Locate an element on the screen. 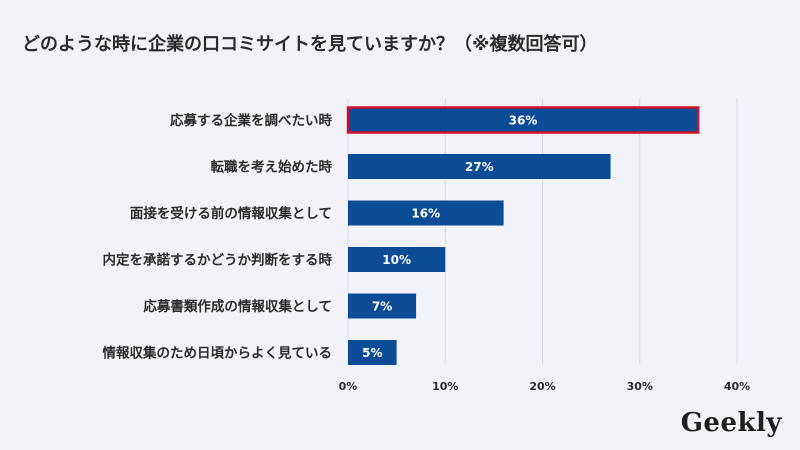 This screenshot has height=450, width=800. category-label: 応募する企業を調べたい時 is located at coordinates (251, 120).